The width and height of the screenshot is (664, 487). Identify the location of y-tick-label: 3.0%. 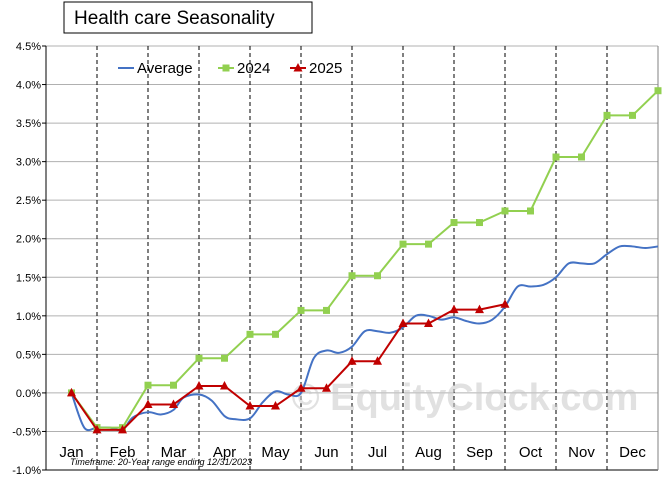
(28, 163).